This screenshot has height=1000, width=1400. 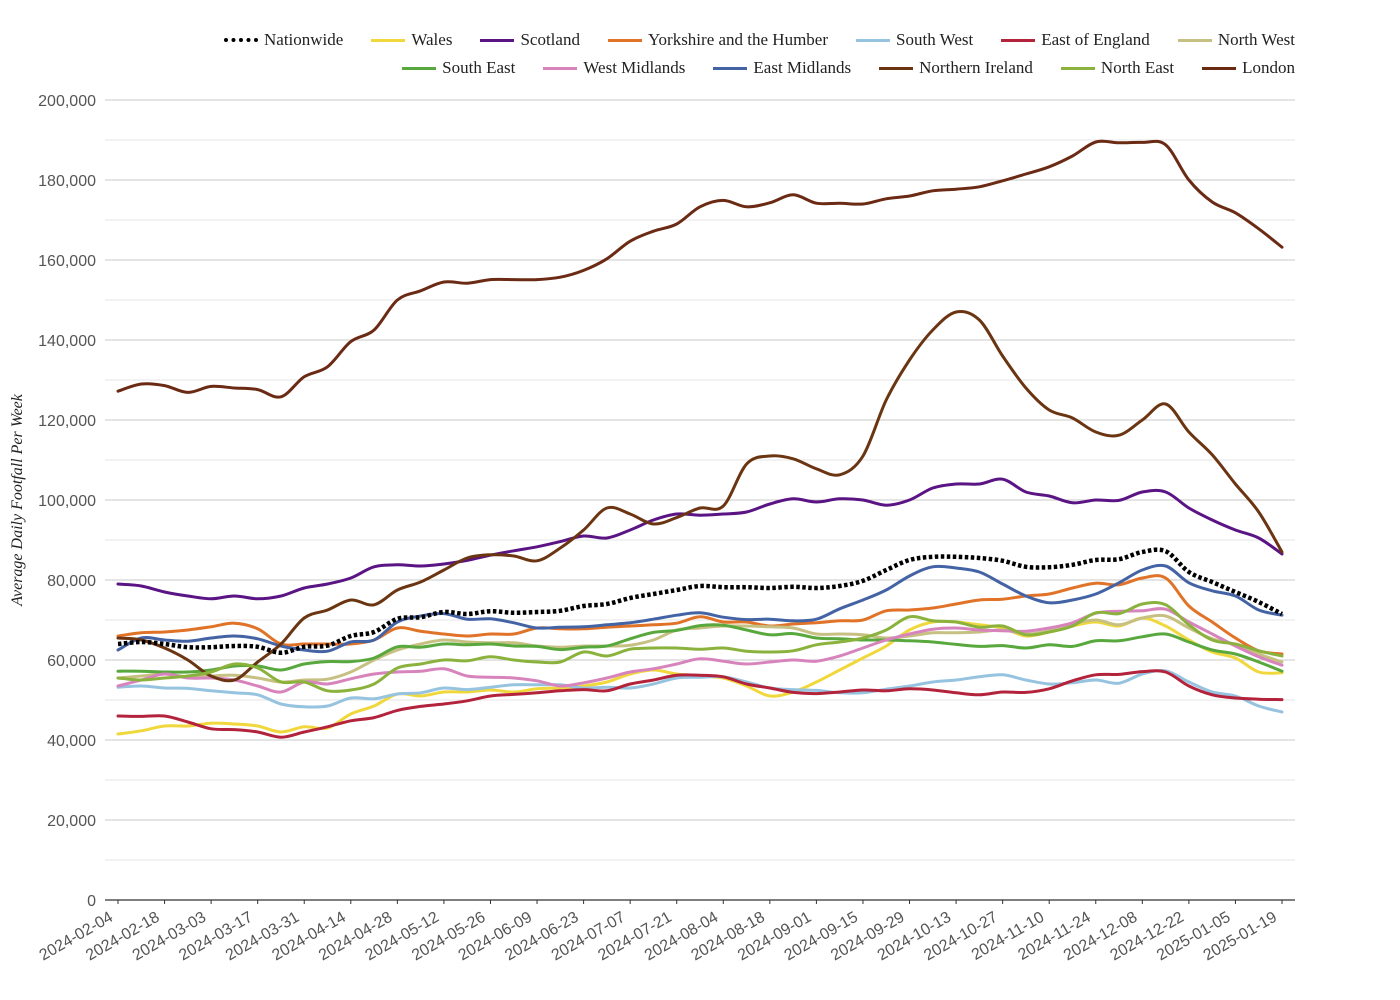 I want to click on y-tick-label: 60,000, so click(x=71, y=661).